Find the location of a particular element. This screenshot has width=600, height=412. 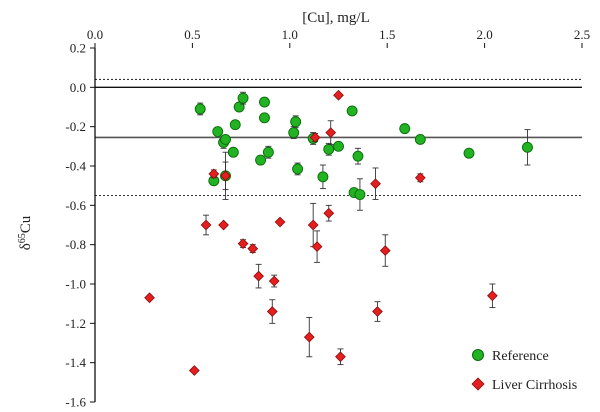

x-axis-ticks: 0.0 0.5 1.0 1.5 2.0 2.5 is located at coordinates (338, 37).